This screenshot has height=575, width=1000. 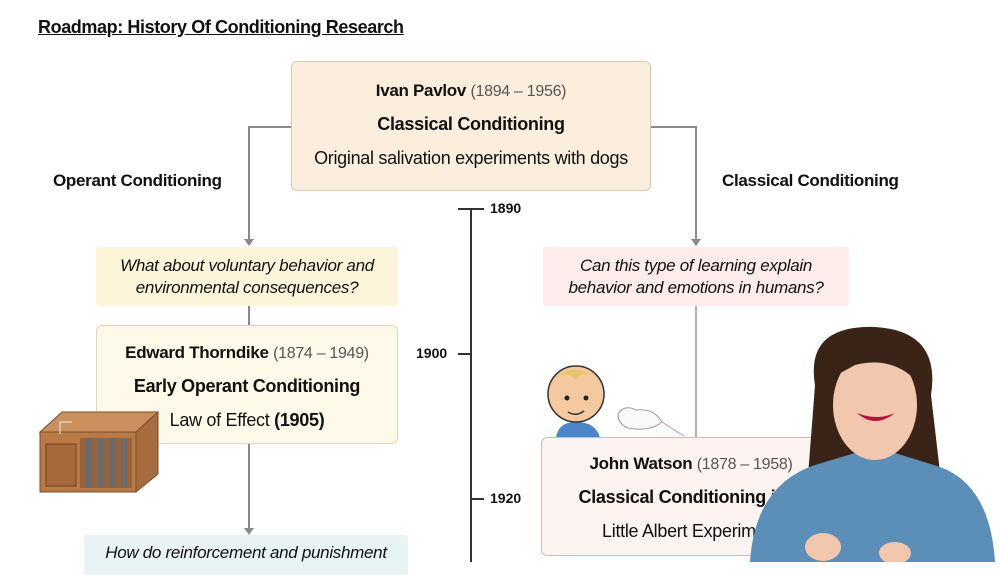 What do you see at coordinates (641, 463) in the screenshot?
I see `person-name: John Watson` at bounding box center [641, 463].